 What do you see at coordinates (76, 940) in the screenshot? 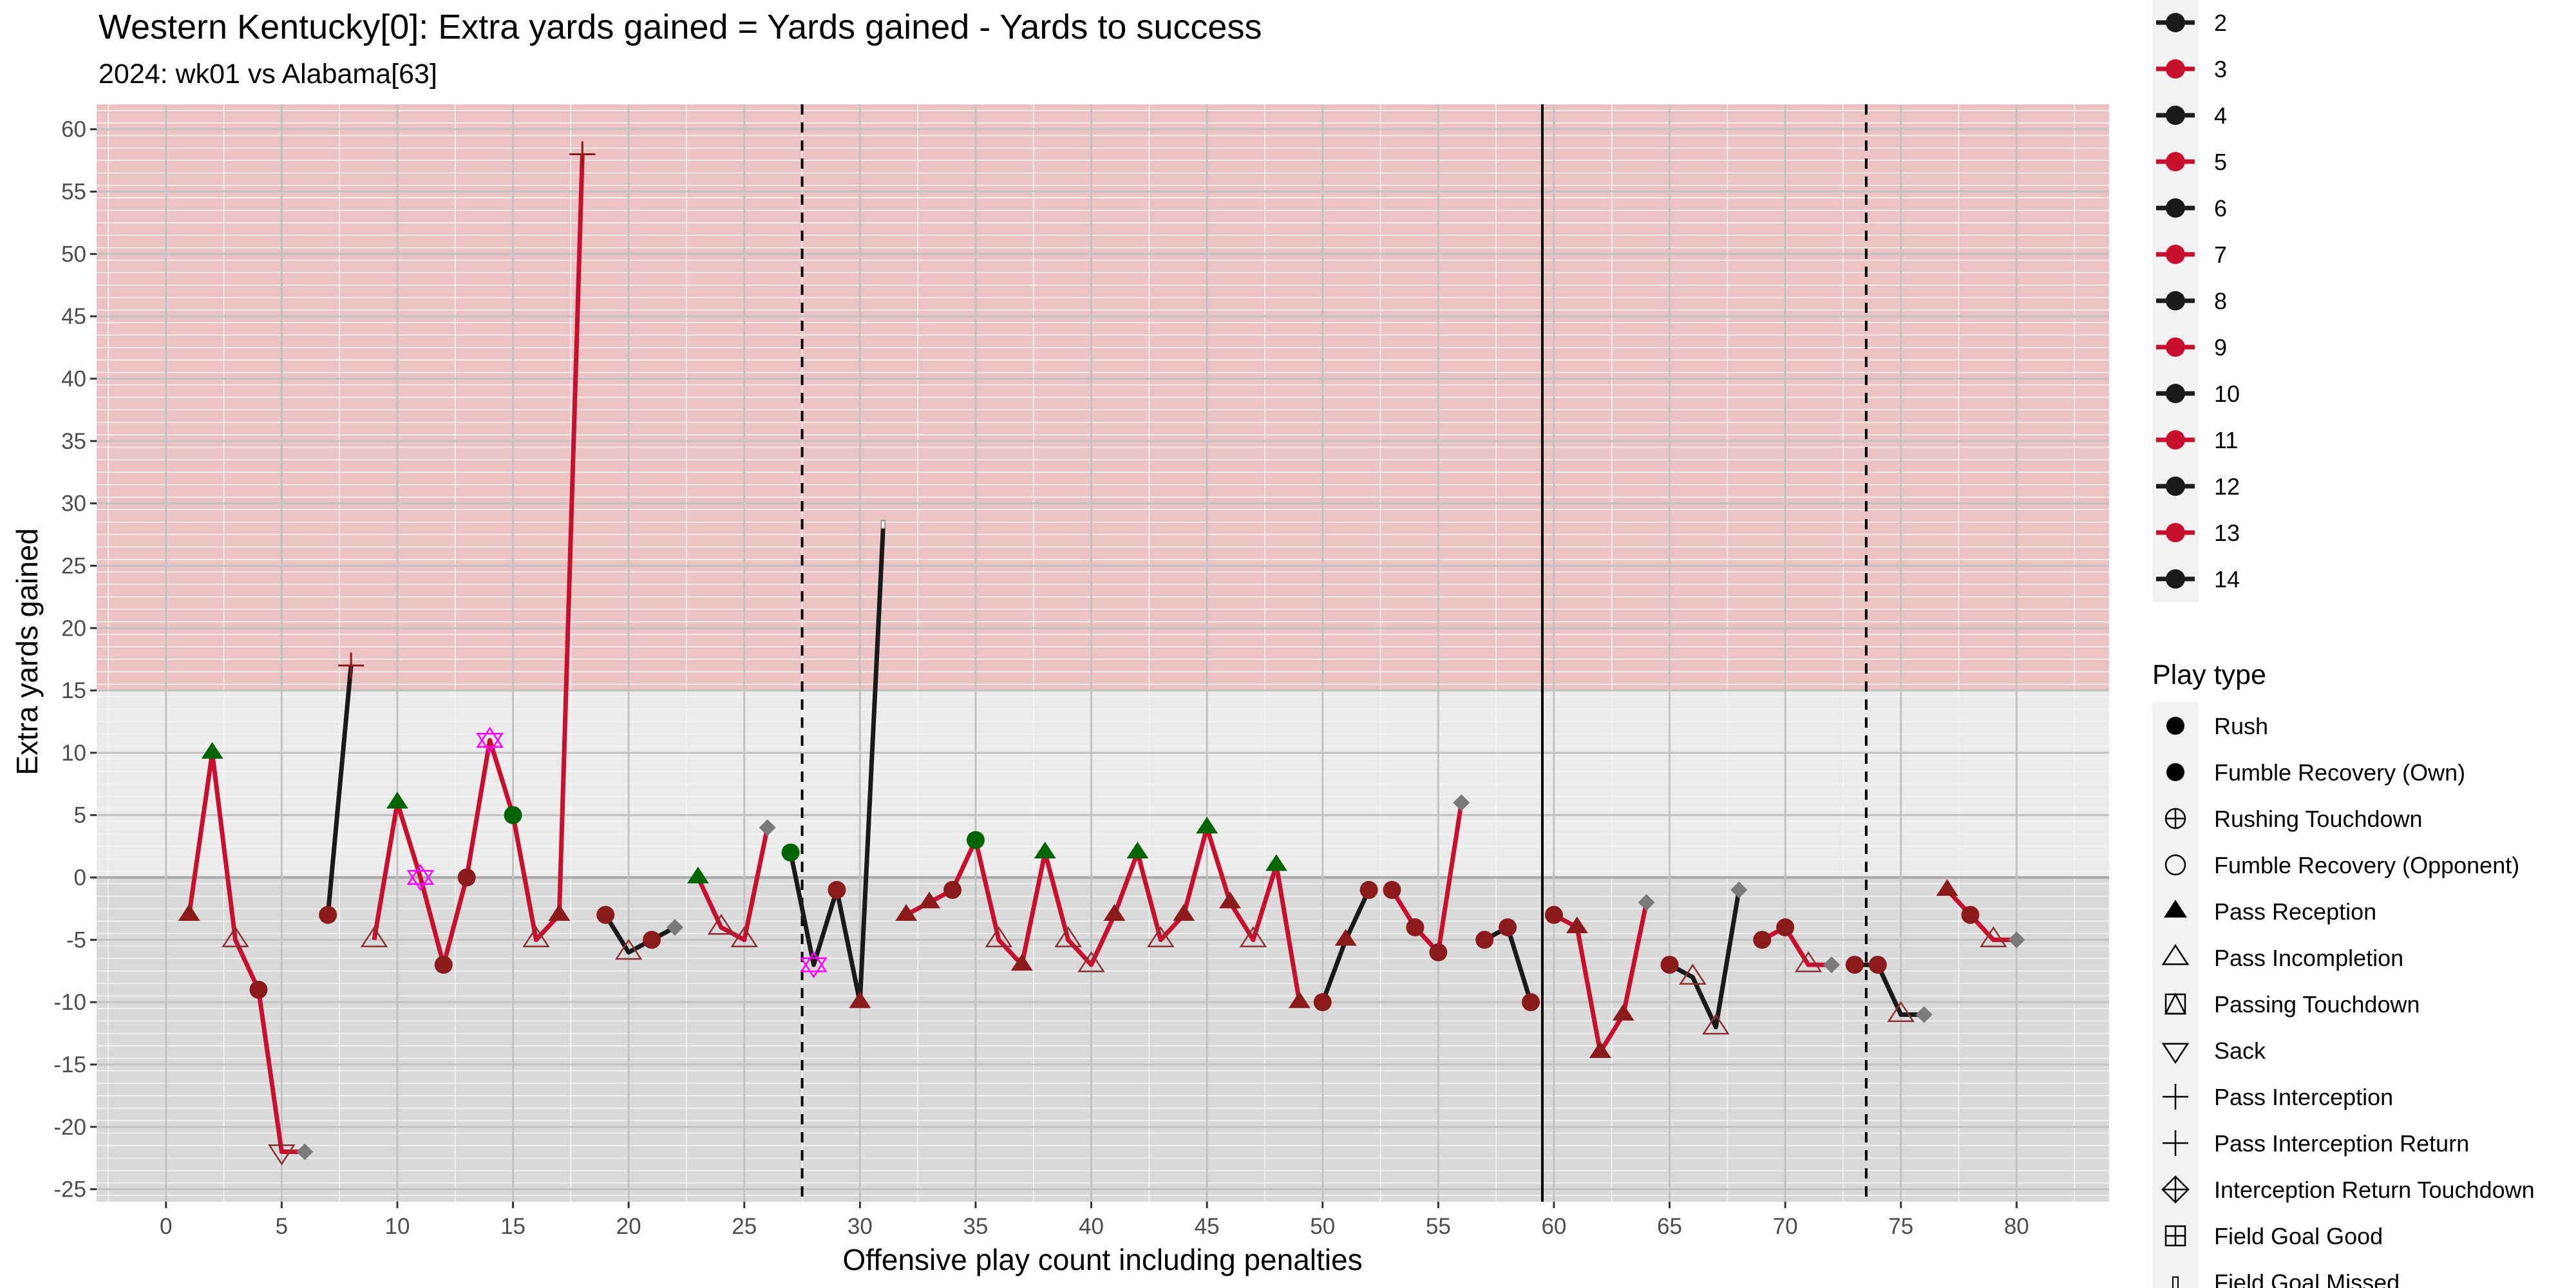
I see `y-tick-label: -5` at bounding box center [76, 940].